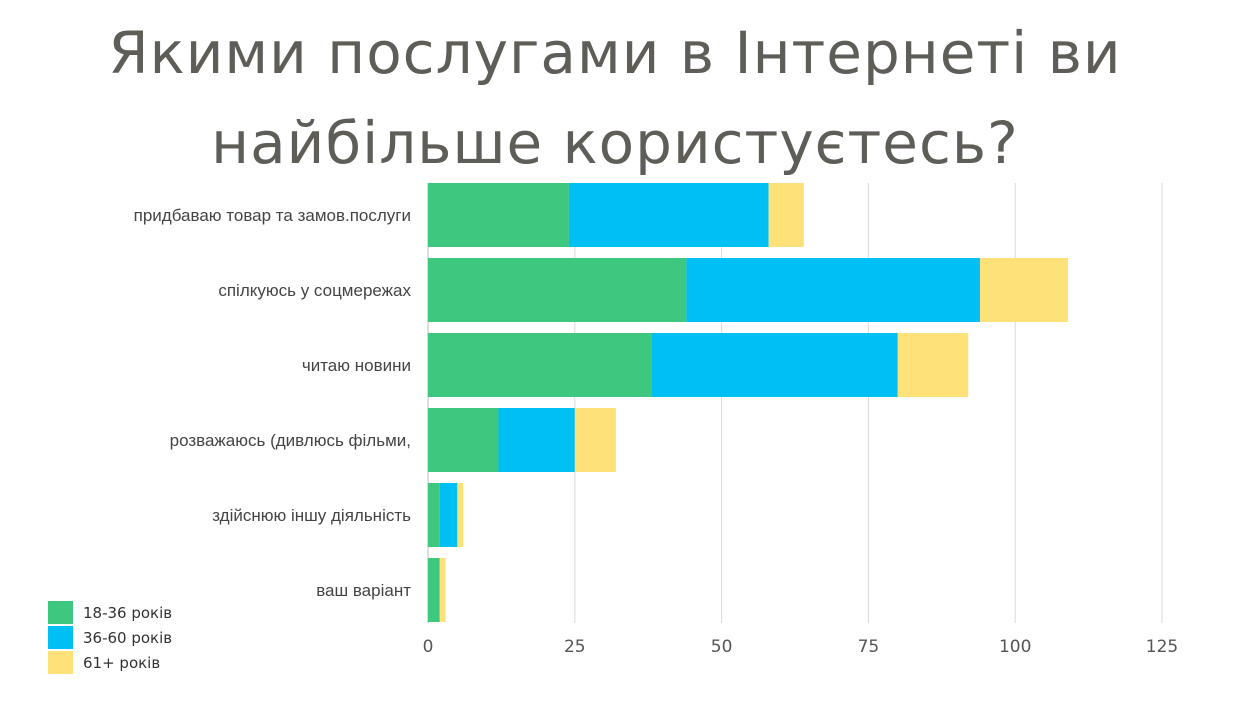 The height and width of the screenshot is (703, 1250). I want to click on legend-label-18-36: 18-36 років, so click(128, 612).